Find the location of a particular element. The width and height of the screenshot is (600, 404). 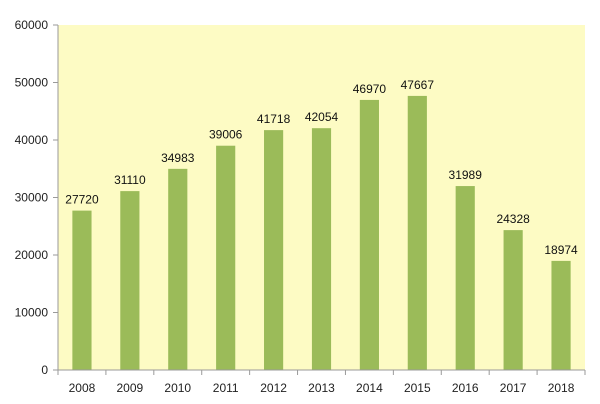

x-tick-label-2015: 2015 is located at coordinates (417, 388).